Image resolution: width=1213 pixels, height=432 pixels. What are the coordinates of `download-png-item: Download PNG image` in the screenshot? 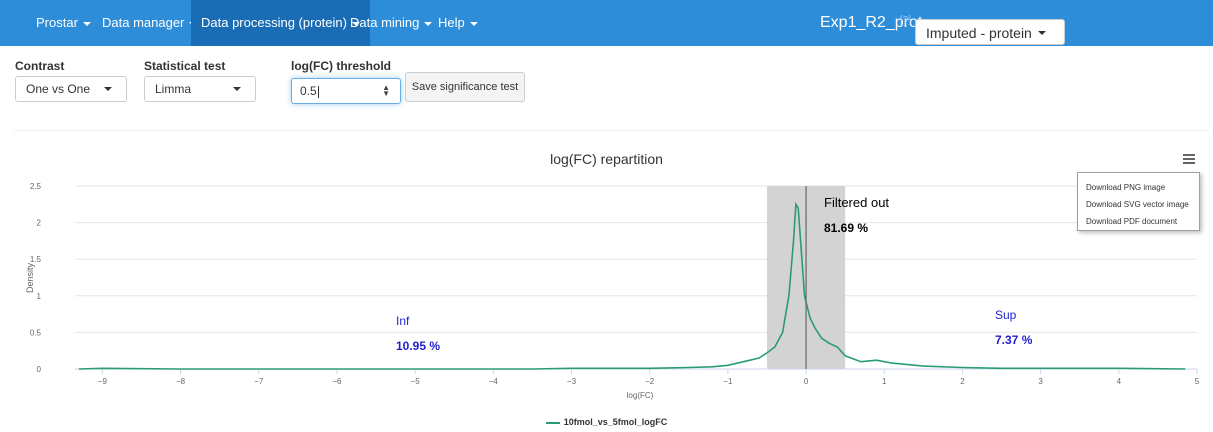 It's located at (1126, 187).